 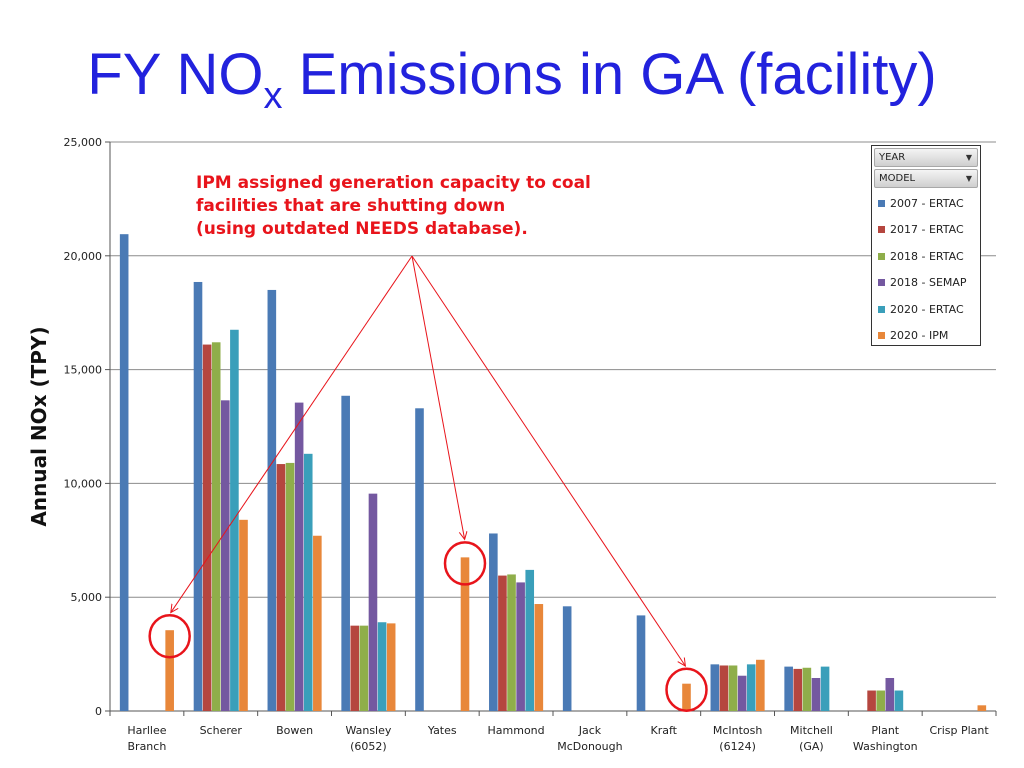 I want to click on x-tick-label: Kraft, so click(x=664, y=730).